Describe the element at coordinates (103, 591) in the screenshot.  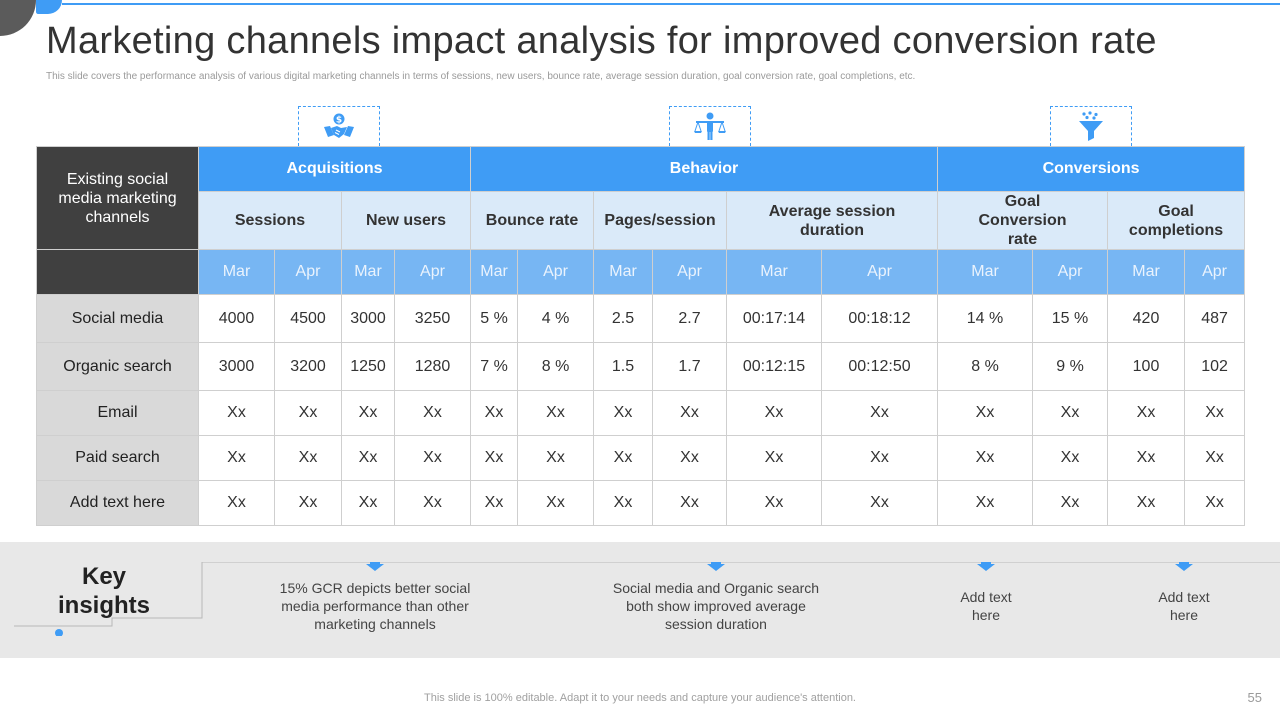
I see `key-insights-title: Key insights` at that location.